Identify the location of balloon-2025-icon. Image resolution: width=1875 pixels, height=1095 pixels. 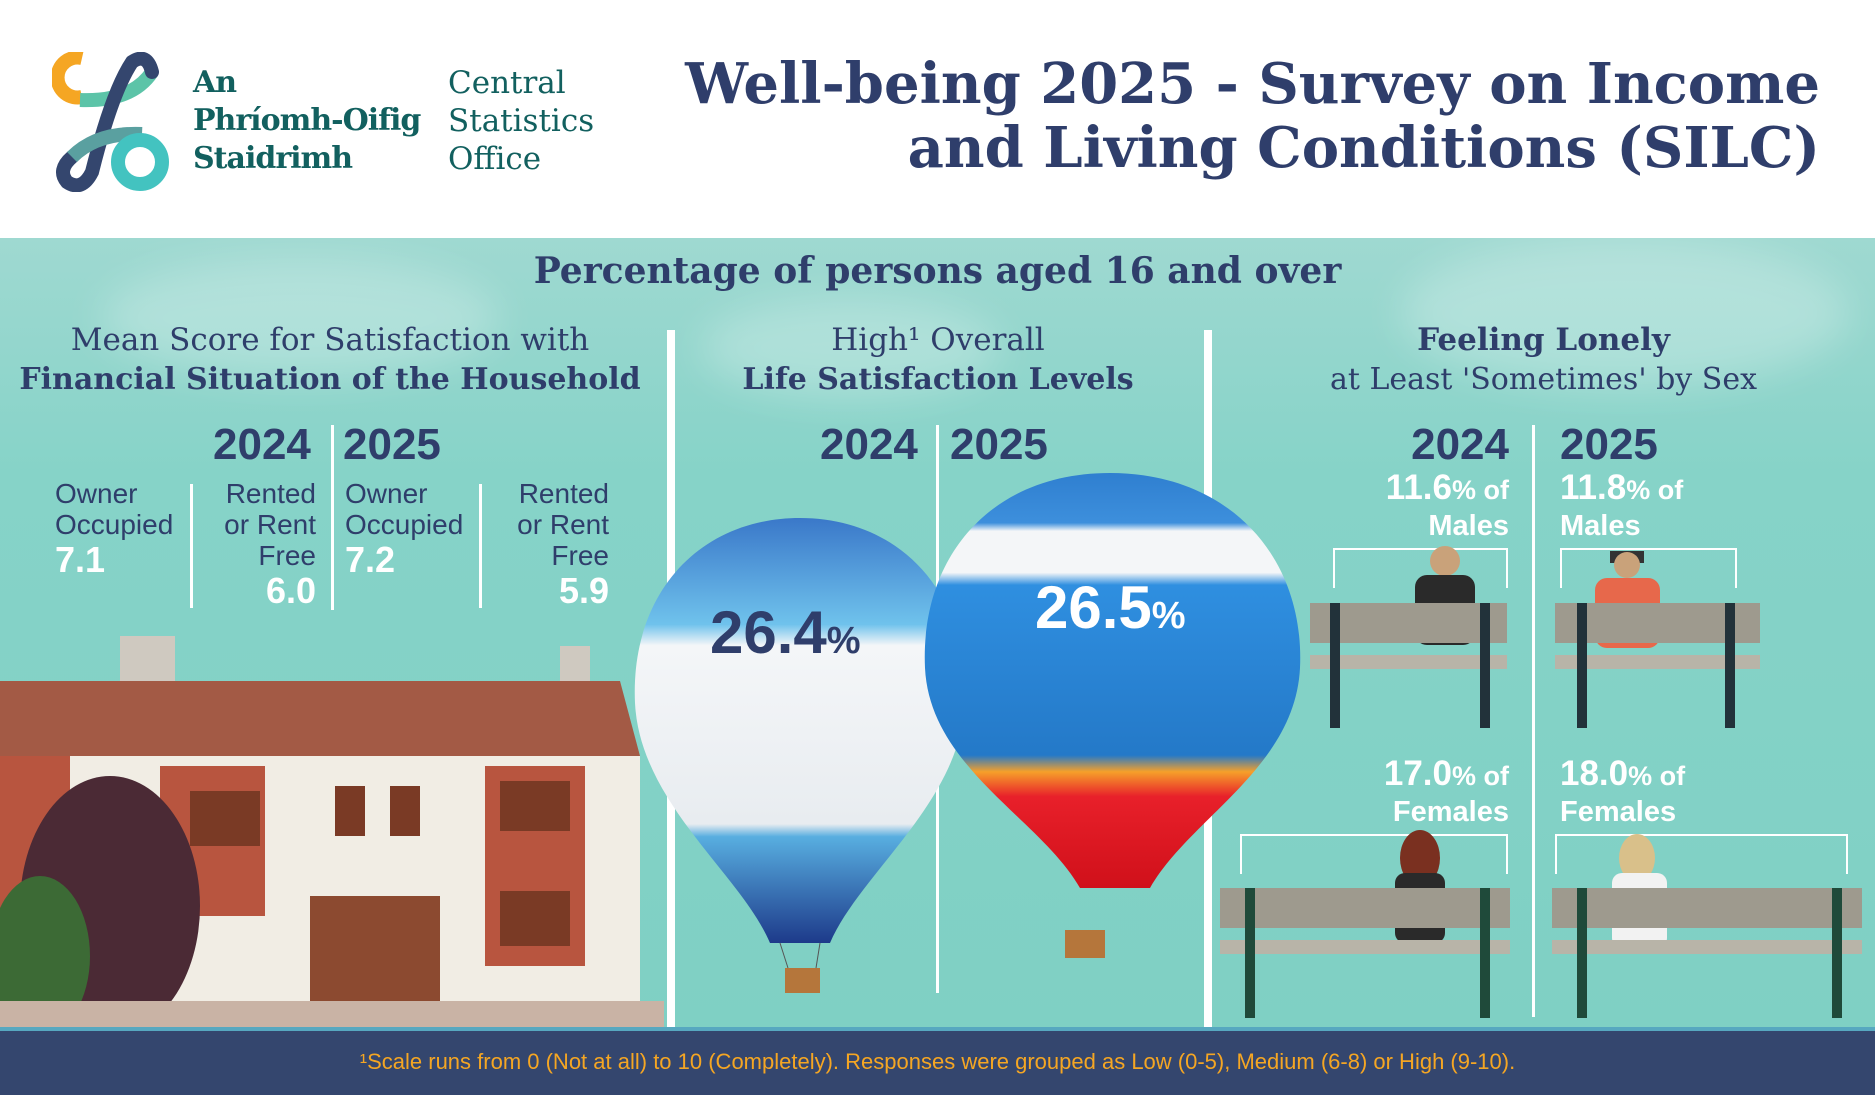
(1112, 715).